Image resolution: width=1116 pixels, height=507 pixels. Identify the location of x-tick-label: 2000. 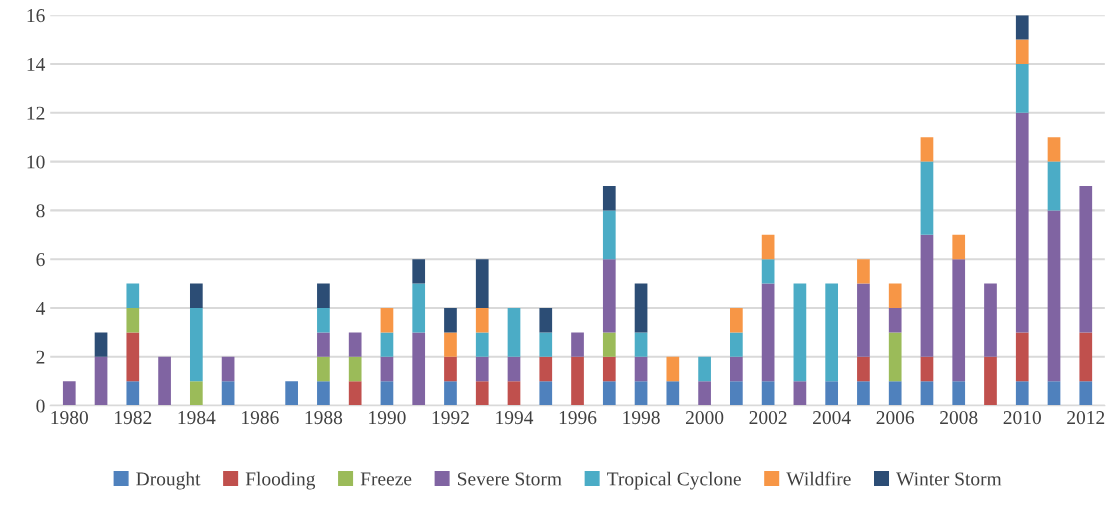
(705, 418).